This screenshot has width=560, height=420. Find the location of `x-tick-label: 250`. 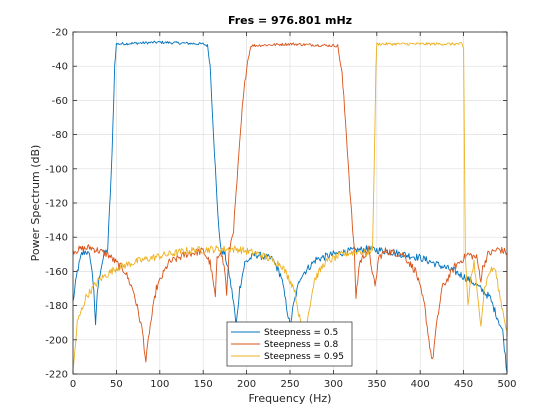

x-tick-label: 250 is located at coordinates (289, 384).